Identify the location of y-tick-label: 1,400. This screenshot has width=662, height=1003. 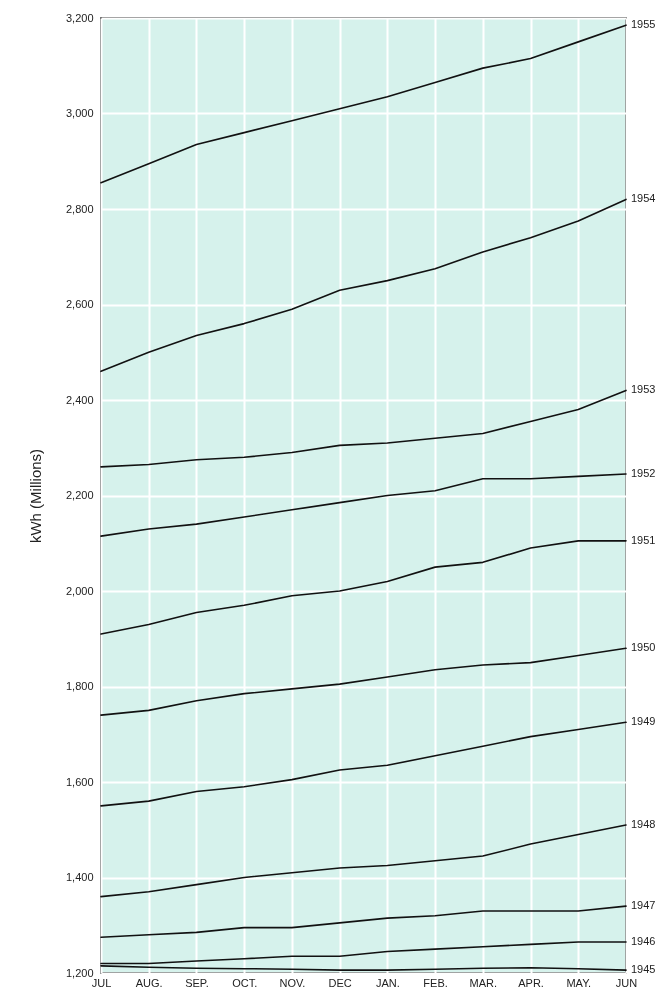
(79, 877).